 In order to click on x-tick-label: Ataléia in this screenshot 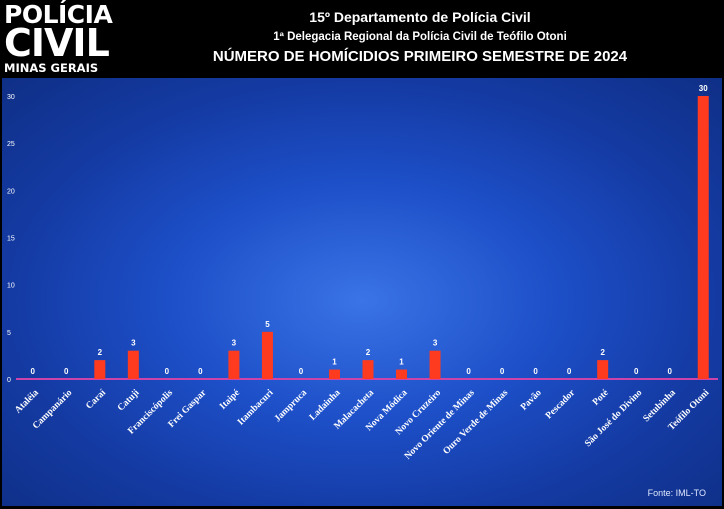, I will do `click(27, 402)`.